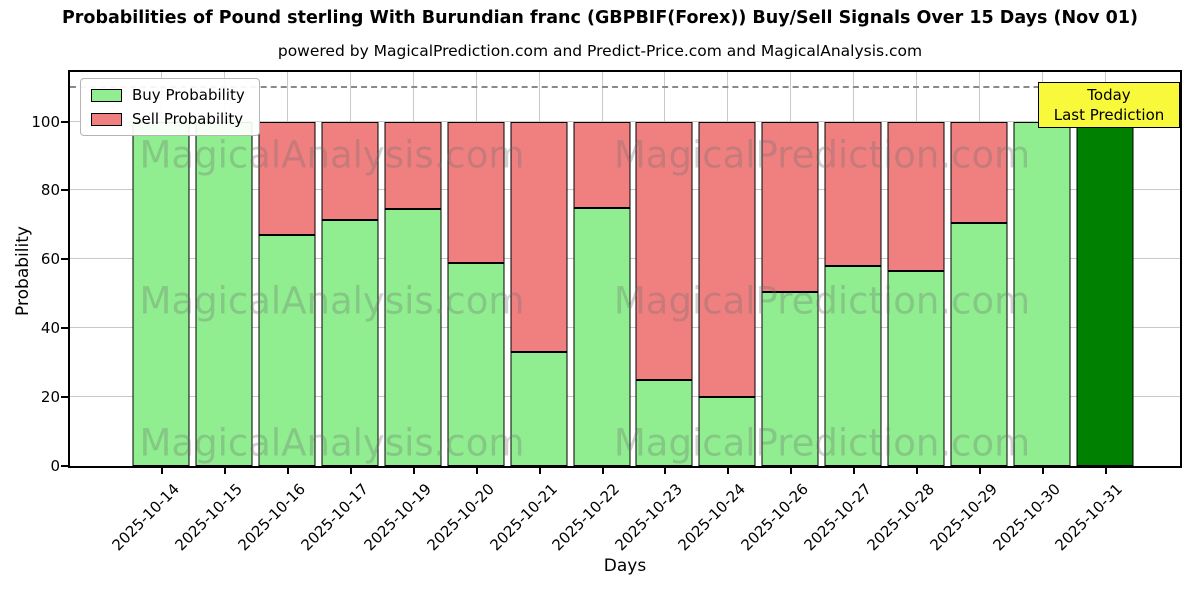  I want to click on bar-slot-2025-10-29: 2025-10-29, so click(968, 313).